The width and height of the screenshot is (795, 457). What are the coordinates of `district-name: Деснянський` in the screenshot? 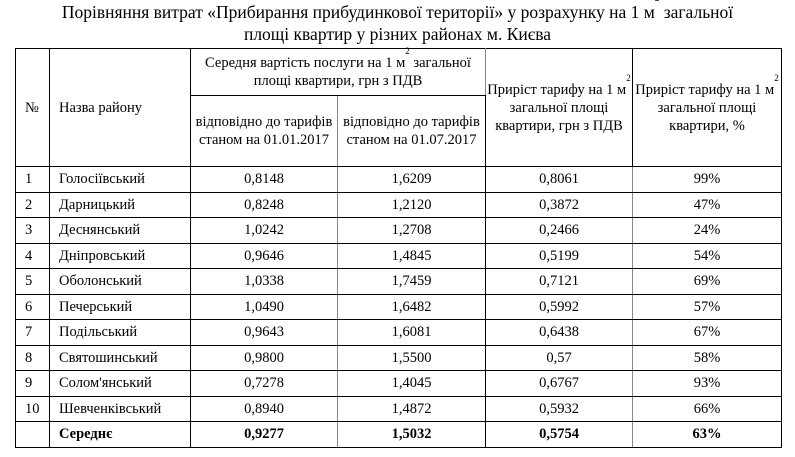 It's located at (120, 230).